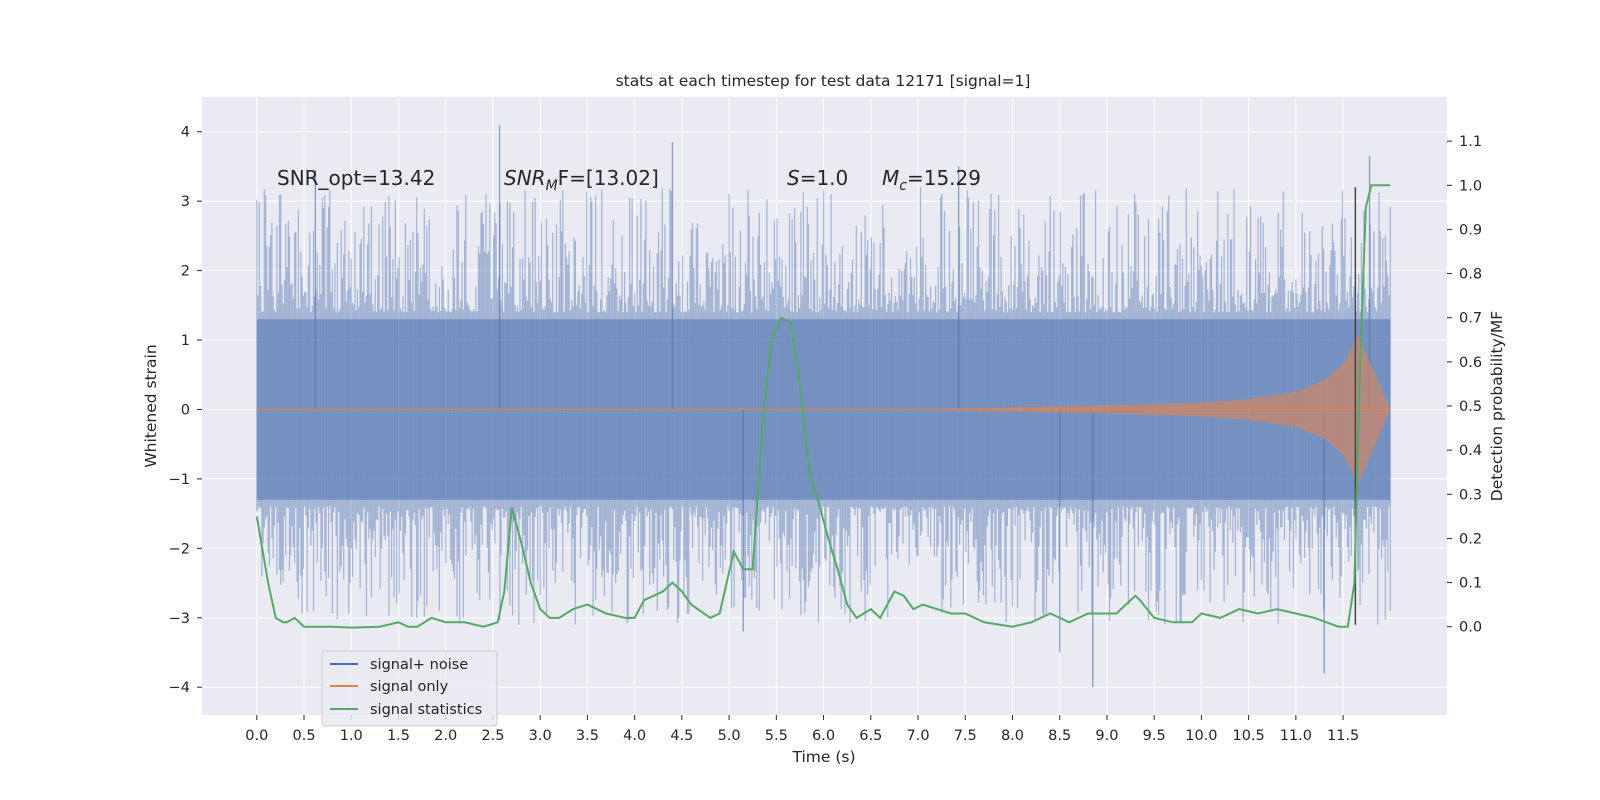 Image resolution: width=1600 pixels, height=800 pixels. I want to click on y-left-tick-label: 2, so click(185, 272).